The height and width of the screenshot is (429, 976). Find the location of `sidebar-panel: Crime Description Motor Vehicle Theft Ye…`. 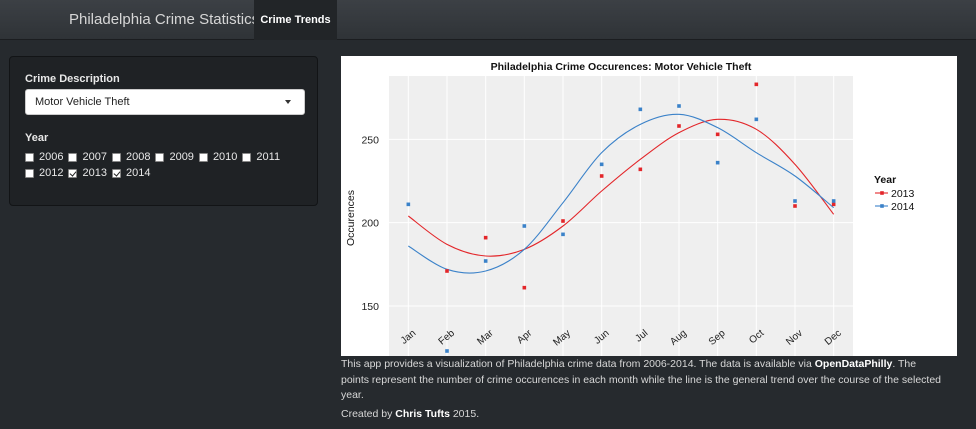

sidebar-panel: Crime Description Motor Vehicle Theft Ye… is located at coordinates (163, 131).